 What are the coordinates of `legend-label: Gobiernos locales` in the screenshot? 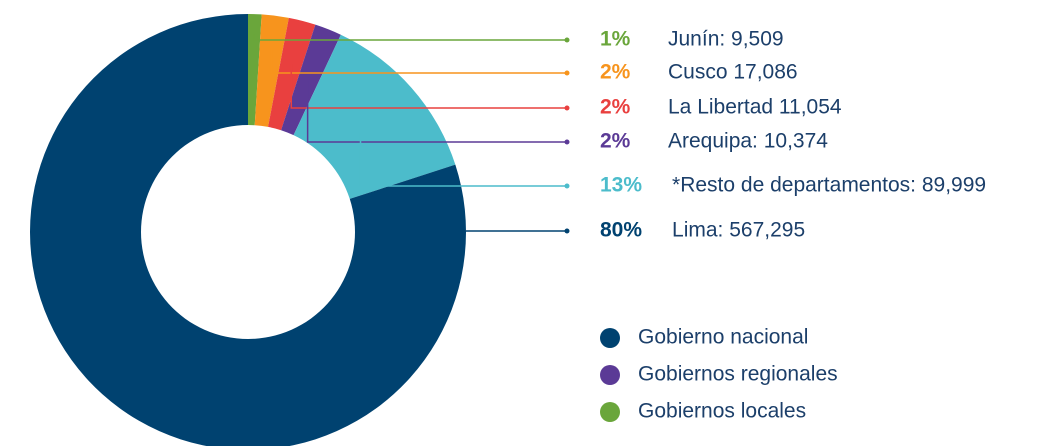 It's located at (722, 411).